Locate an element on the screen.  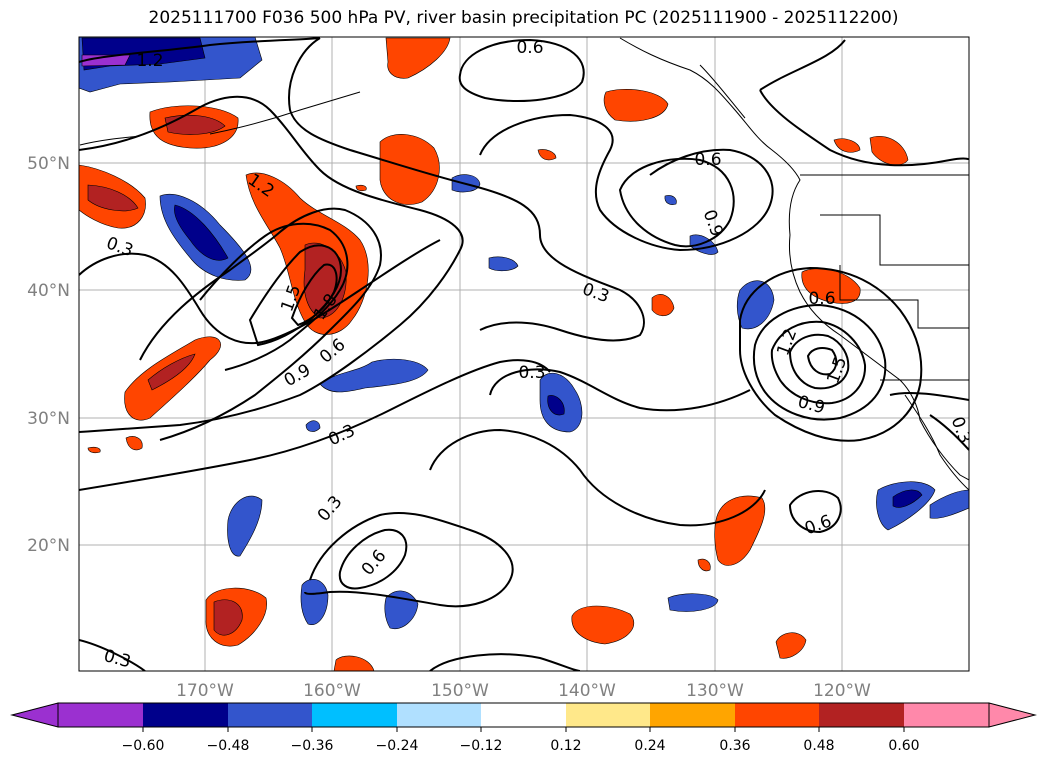
contour-label: 1.2 is located at coordinates (149, 61).